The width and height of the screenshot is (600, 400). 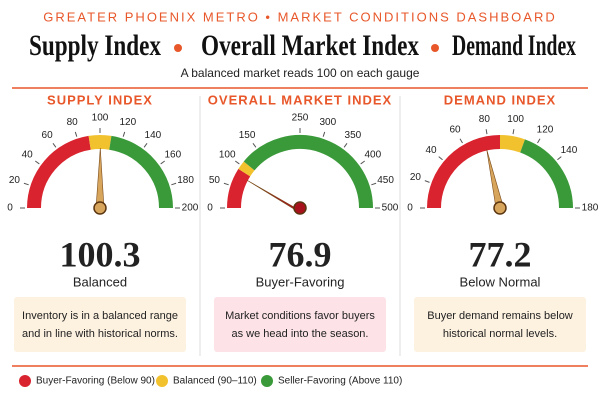 I want to click on index-value: 100.3, so click(x=100, y=254).